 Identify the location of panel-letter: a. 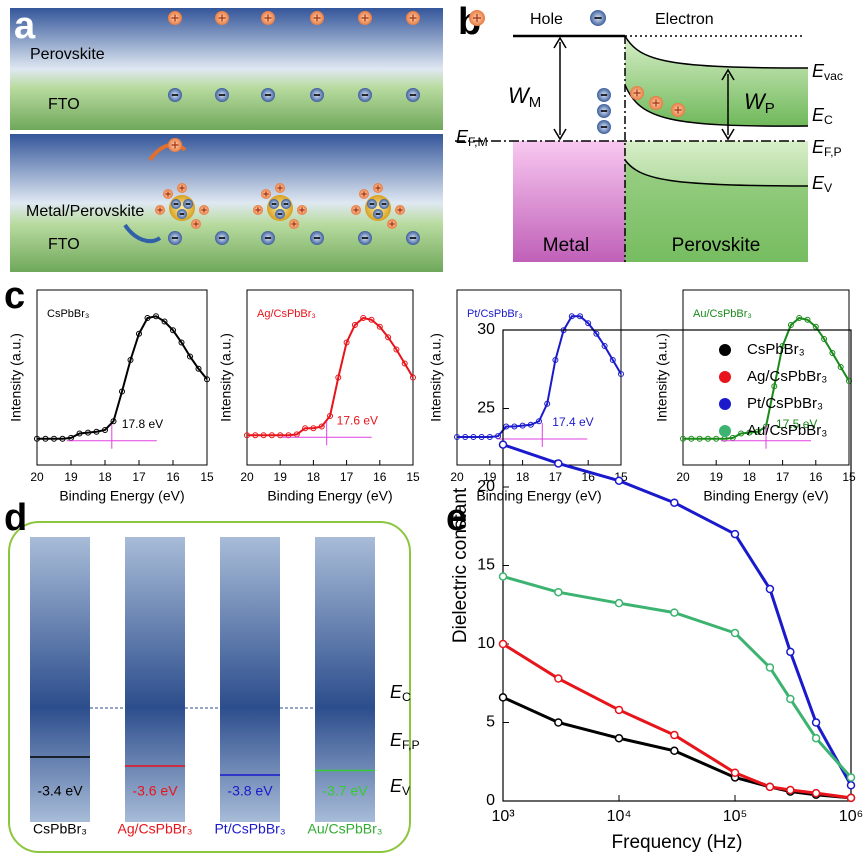
(25, 26).